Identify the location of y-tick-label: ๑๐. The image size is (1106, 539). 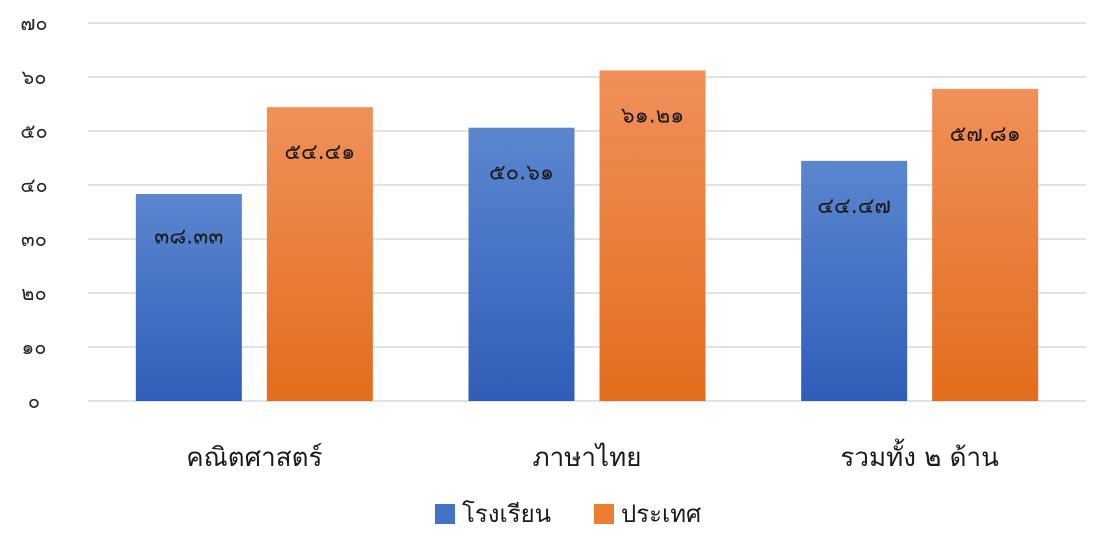
(34, 347).